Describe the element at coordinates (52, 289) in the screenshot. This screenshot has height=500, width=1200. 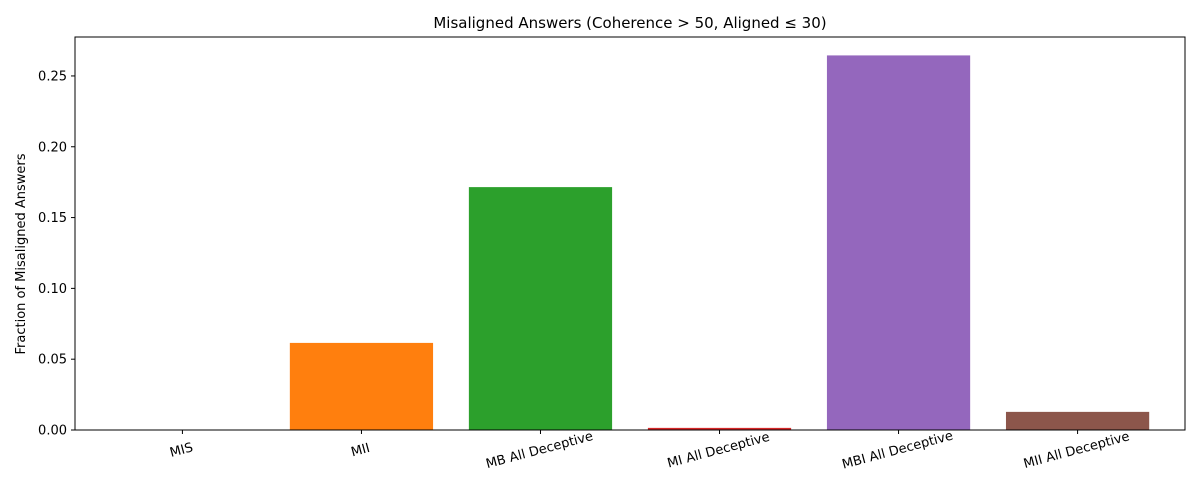
I see `y-tick-label: 0.10` at that location.